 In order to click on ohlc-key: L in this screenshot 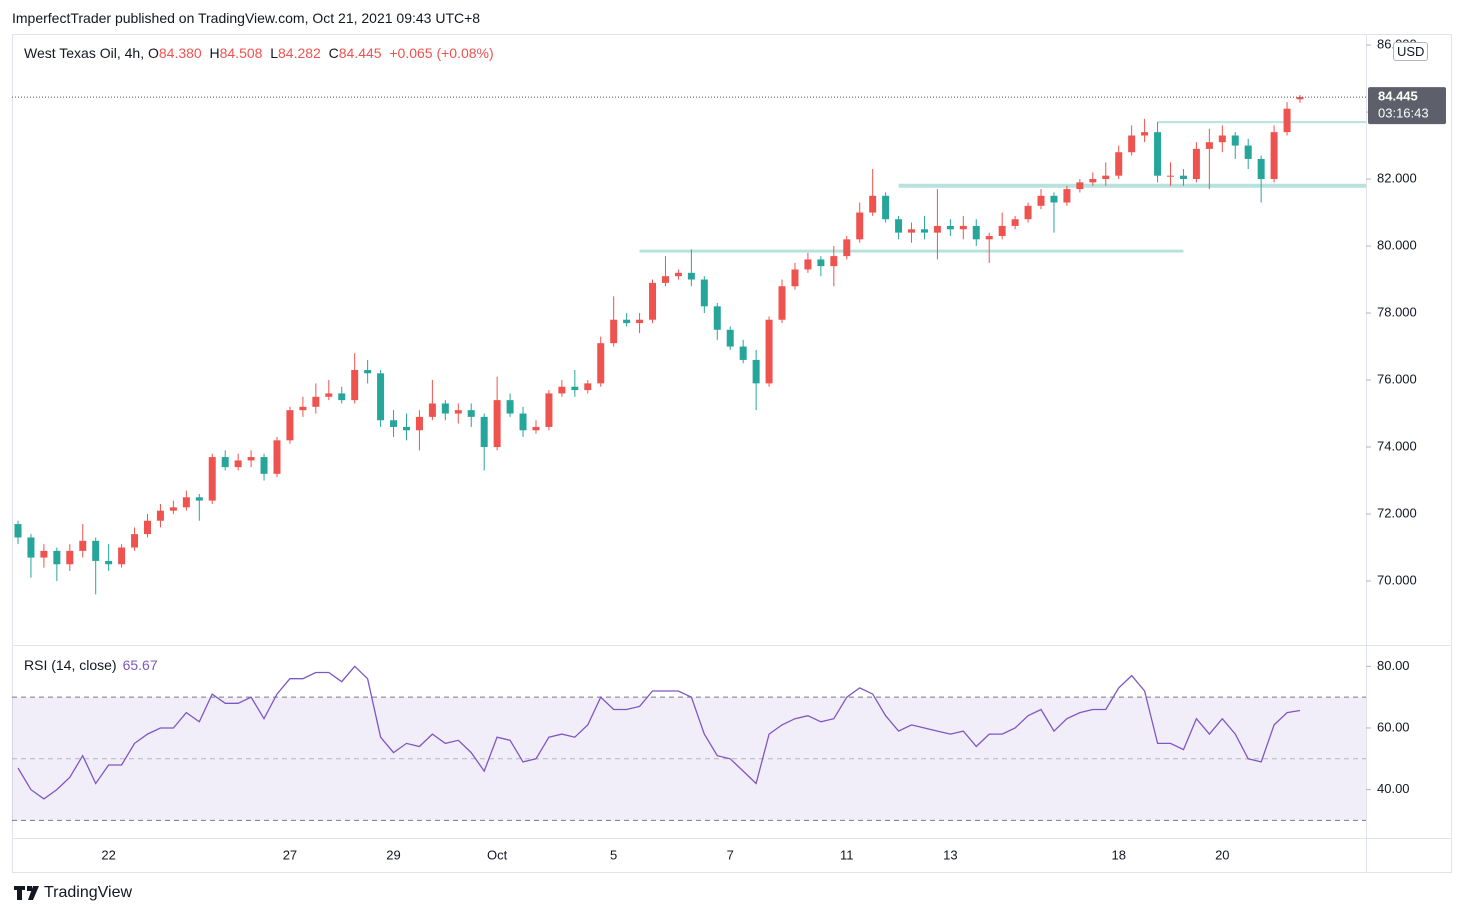, I will do `click(274, 53)`.